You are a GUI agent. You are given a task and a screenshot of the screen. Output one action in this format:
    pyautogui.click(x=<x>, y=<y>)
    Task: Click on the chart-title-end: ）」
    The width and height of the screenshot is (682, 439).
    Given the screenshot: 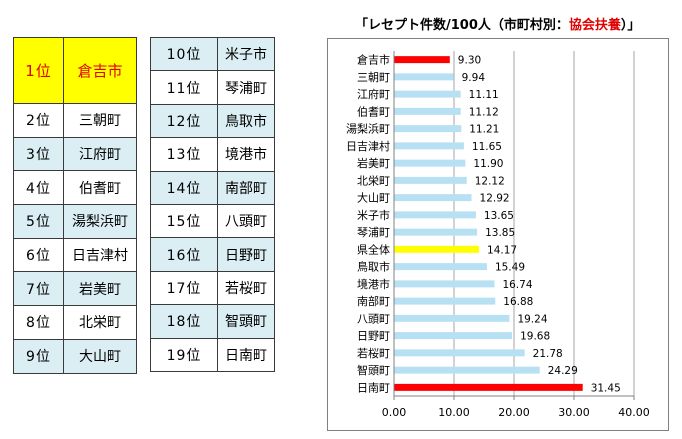 What is the action you would take?
    pyautogui.click(x=630, y=25)
    